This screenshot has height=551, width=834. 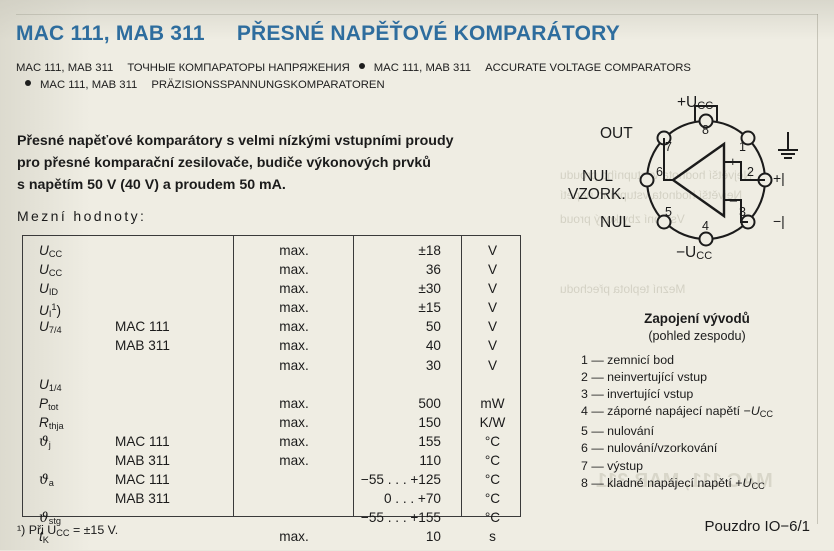 What do you see at coordinates (705, 226) in the screenshot?
I see `pin-number-4: 4` at bounding box center [705, 226].